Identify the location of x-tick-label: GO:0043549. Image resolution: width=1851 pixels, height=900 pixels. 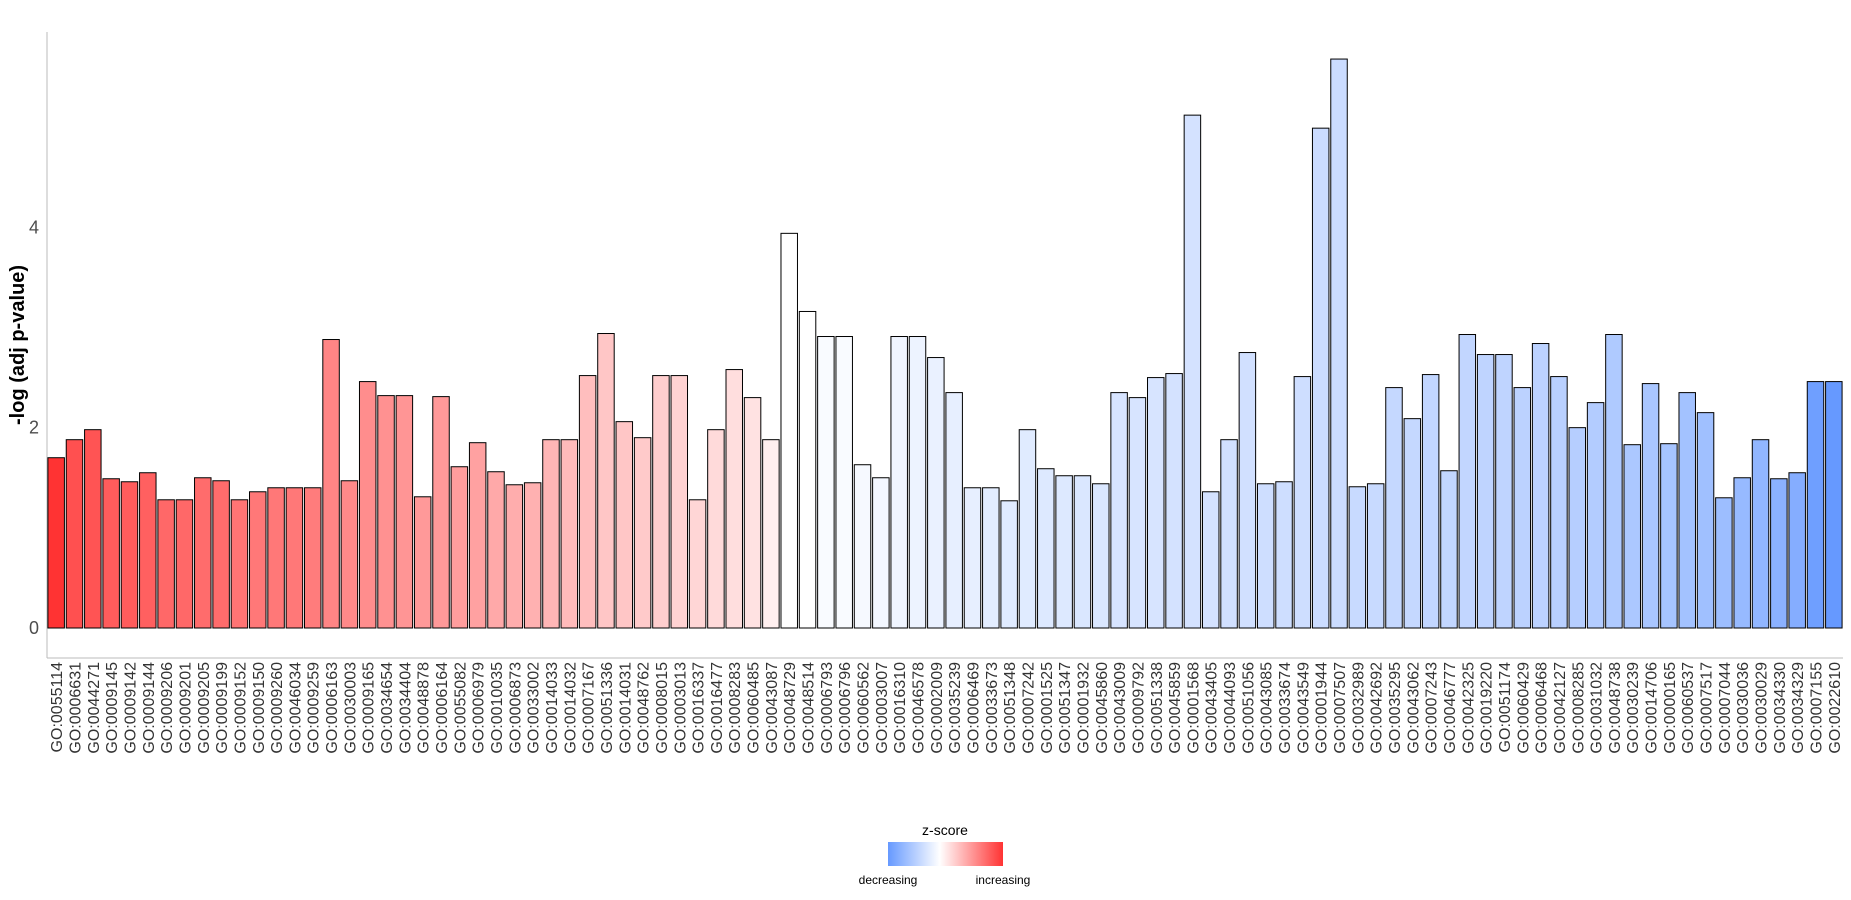
(1303, 708).